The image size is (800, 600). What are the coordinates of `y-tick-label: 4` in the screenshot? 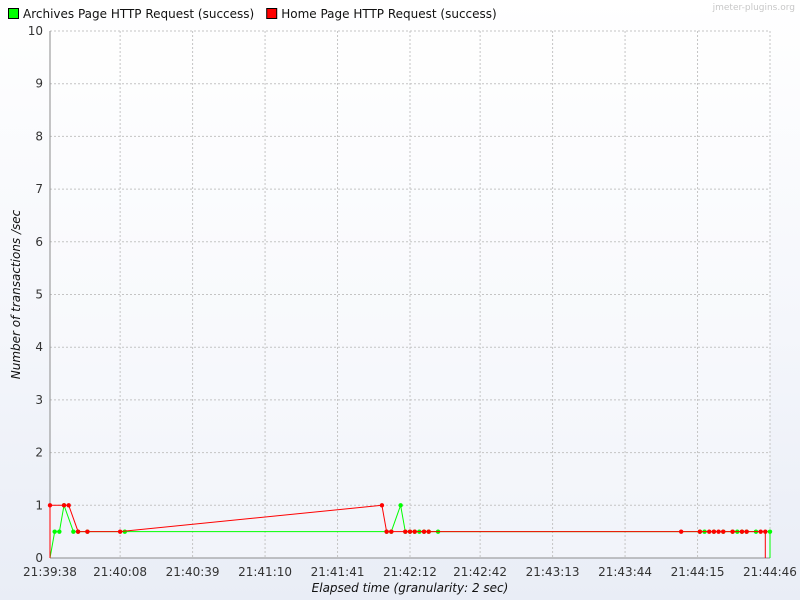 It's located at (39, 347).